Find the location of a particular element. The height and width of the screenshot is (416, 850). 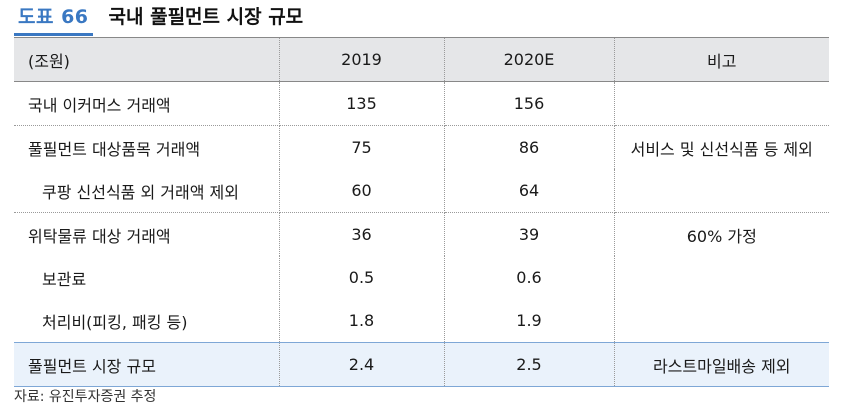

figure-title-bar: 도표 66 국내 풀필먼트 시장 규모 is located at coordinates (158, 19).